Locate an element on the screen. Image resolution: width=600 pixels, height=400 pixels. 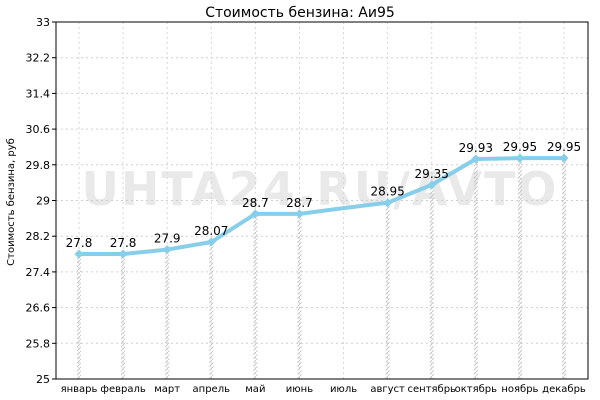
y-tick-label: 28.2 is located at coordinates (38, 236).